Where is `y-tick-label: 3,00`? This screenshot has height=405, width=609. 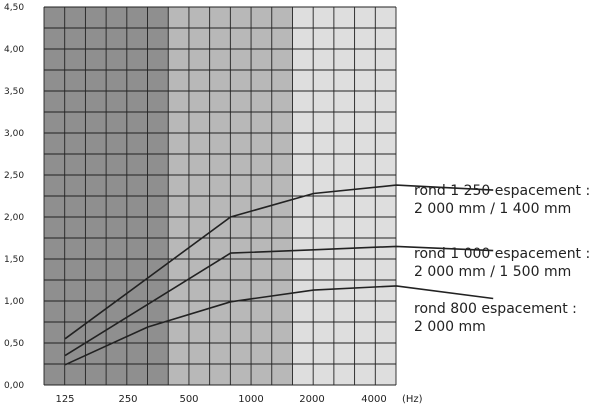 y-tick-label: 3,00 is located at coordinates (14, 134).